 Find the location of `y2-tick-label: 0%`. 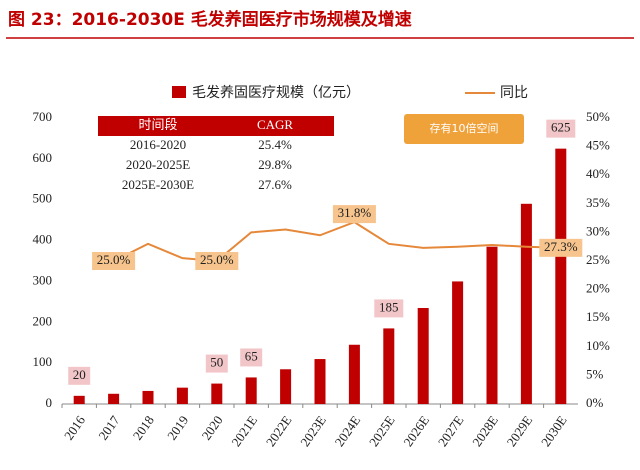

y2-tick-label: 0% is located at coordinates (595, 402).